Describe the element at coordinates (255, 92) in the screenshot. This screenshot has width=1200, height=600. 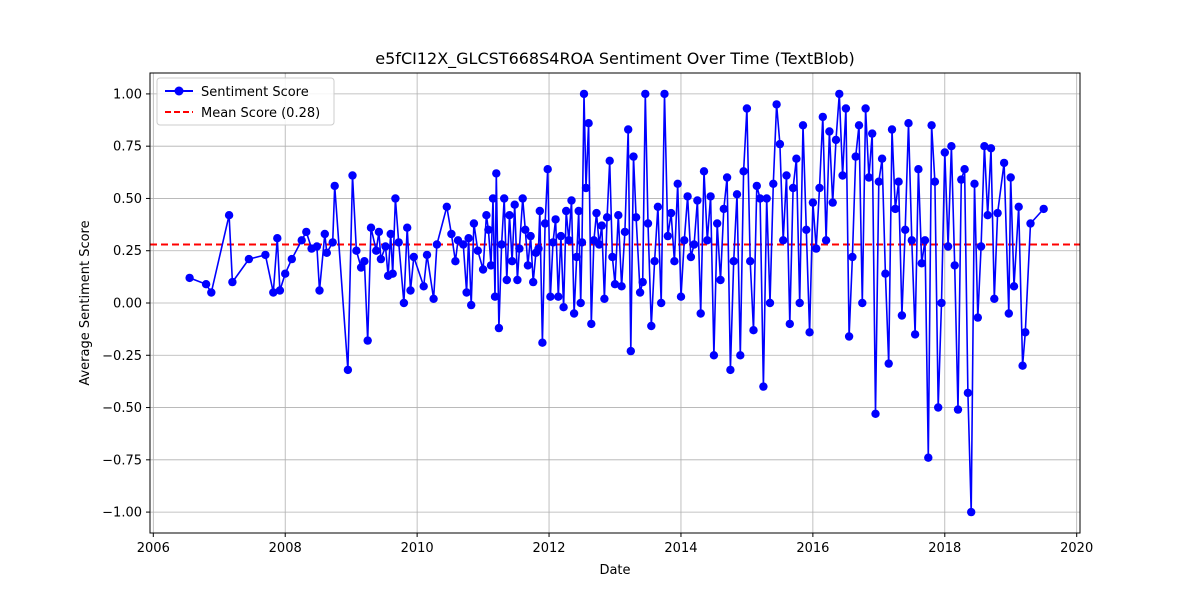
I see `legend-sentiment-label: Sentiment Score` at that location.